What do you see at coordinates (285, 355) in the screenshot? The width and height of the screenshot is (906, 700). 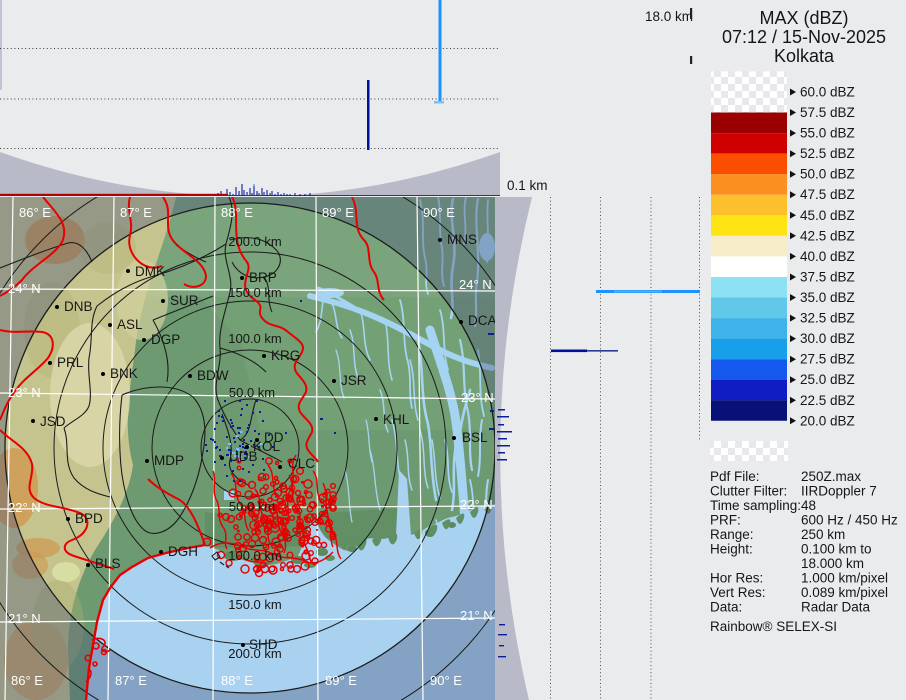 I see `svg-text: KRG` at bounding box center [285, 355].